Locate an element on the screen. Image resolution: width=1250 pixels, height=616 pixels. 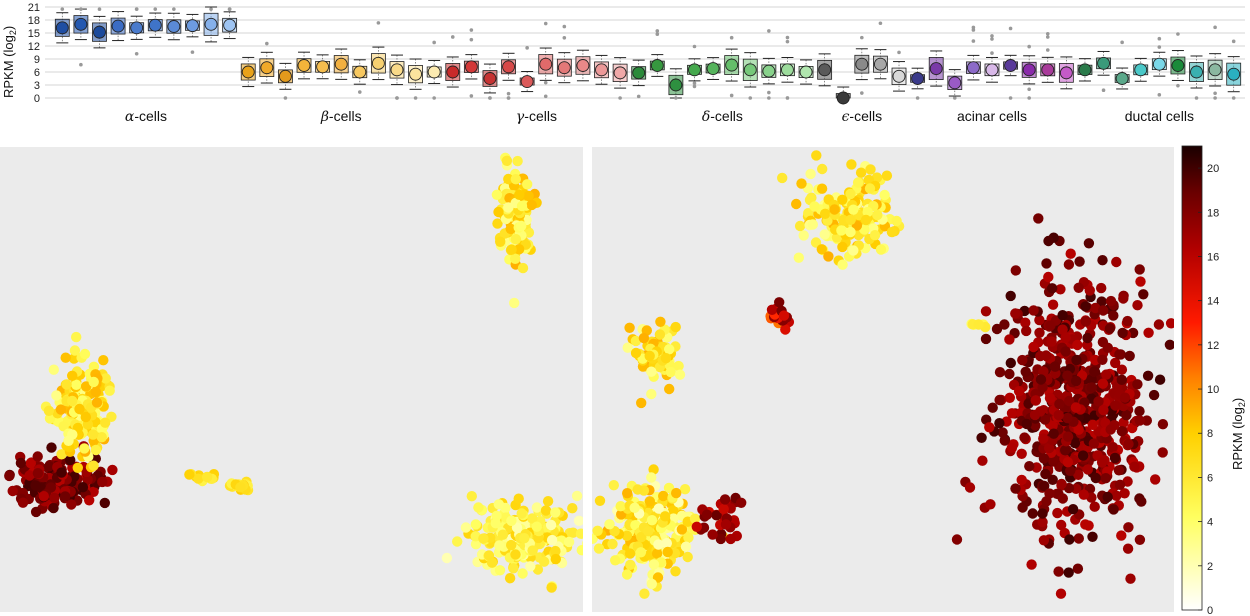
colorbar-tick-label: 14 is located at coordinates (1213, 302).